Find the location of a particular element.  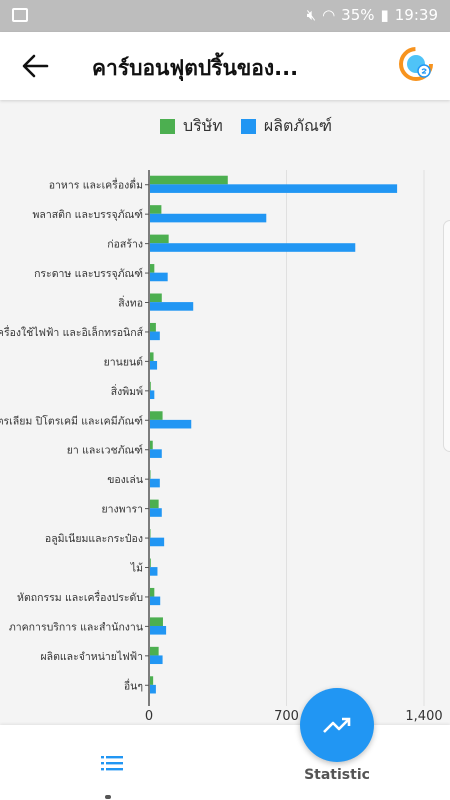

category-label: อื่นๆ is located at coordinates (133, 685).